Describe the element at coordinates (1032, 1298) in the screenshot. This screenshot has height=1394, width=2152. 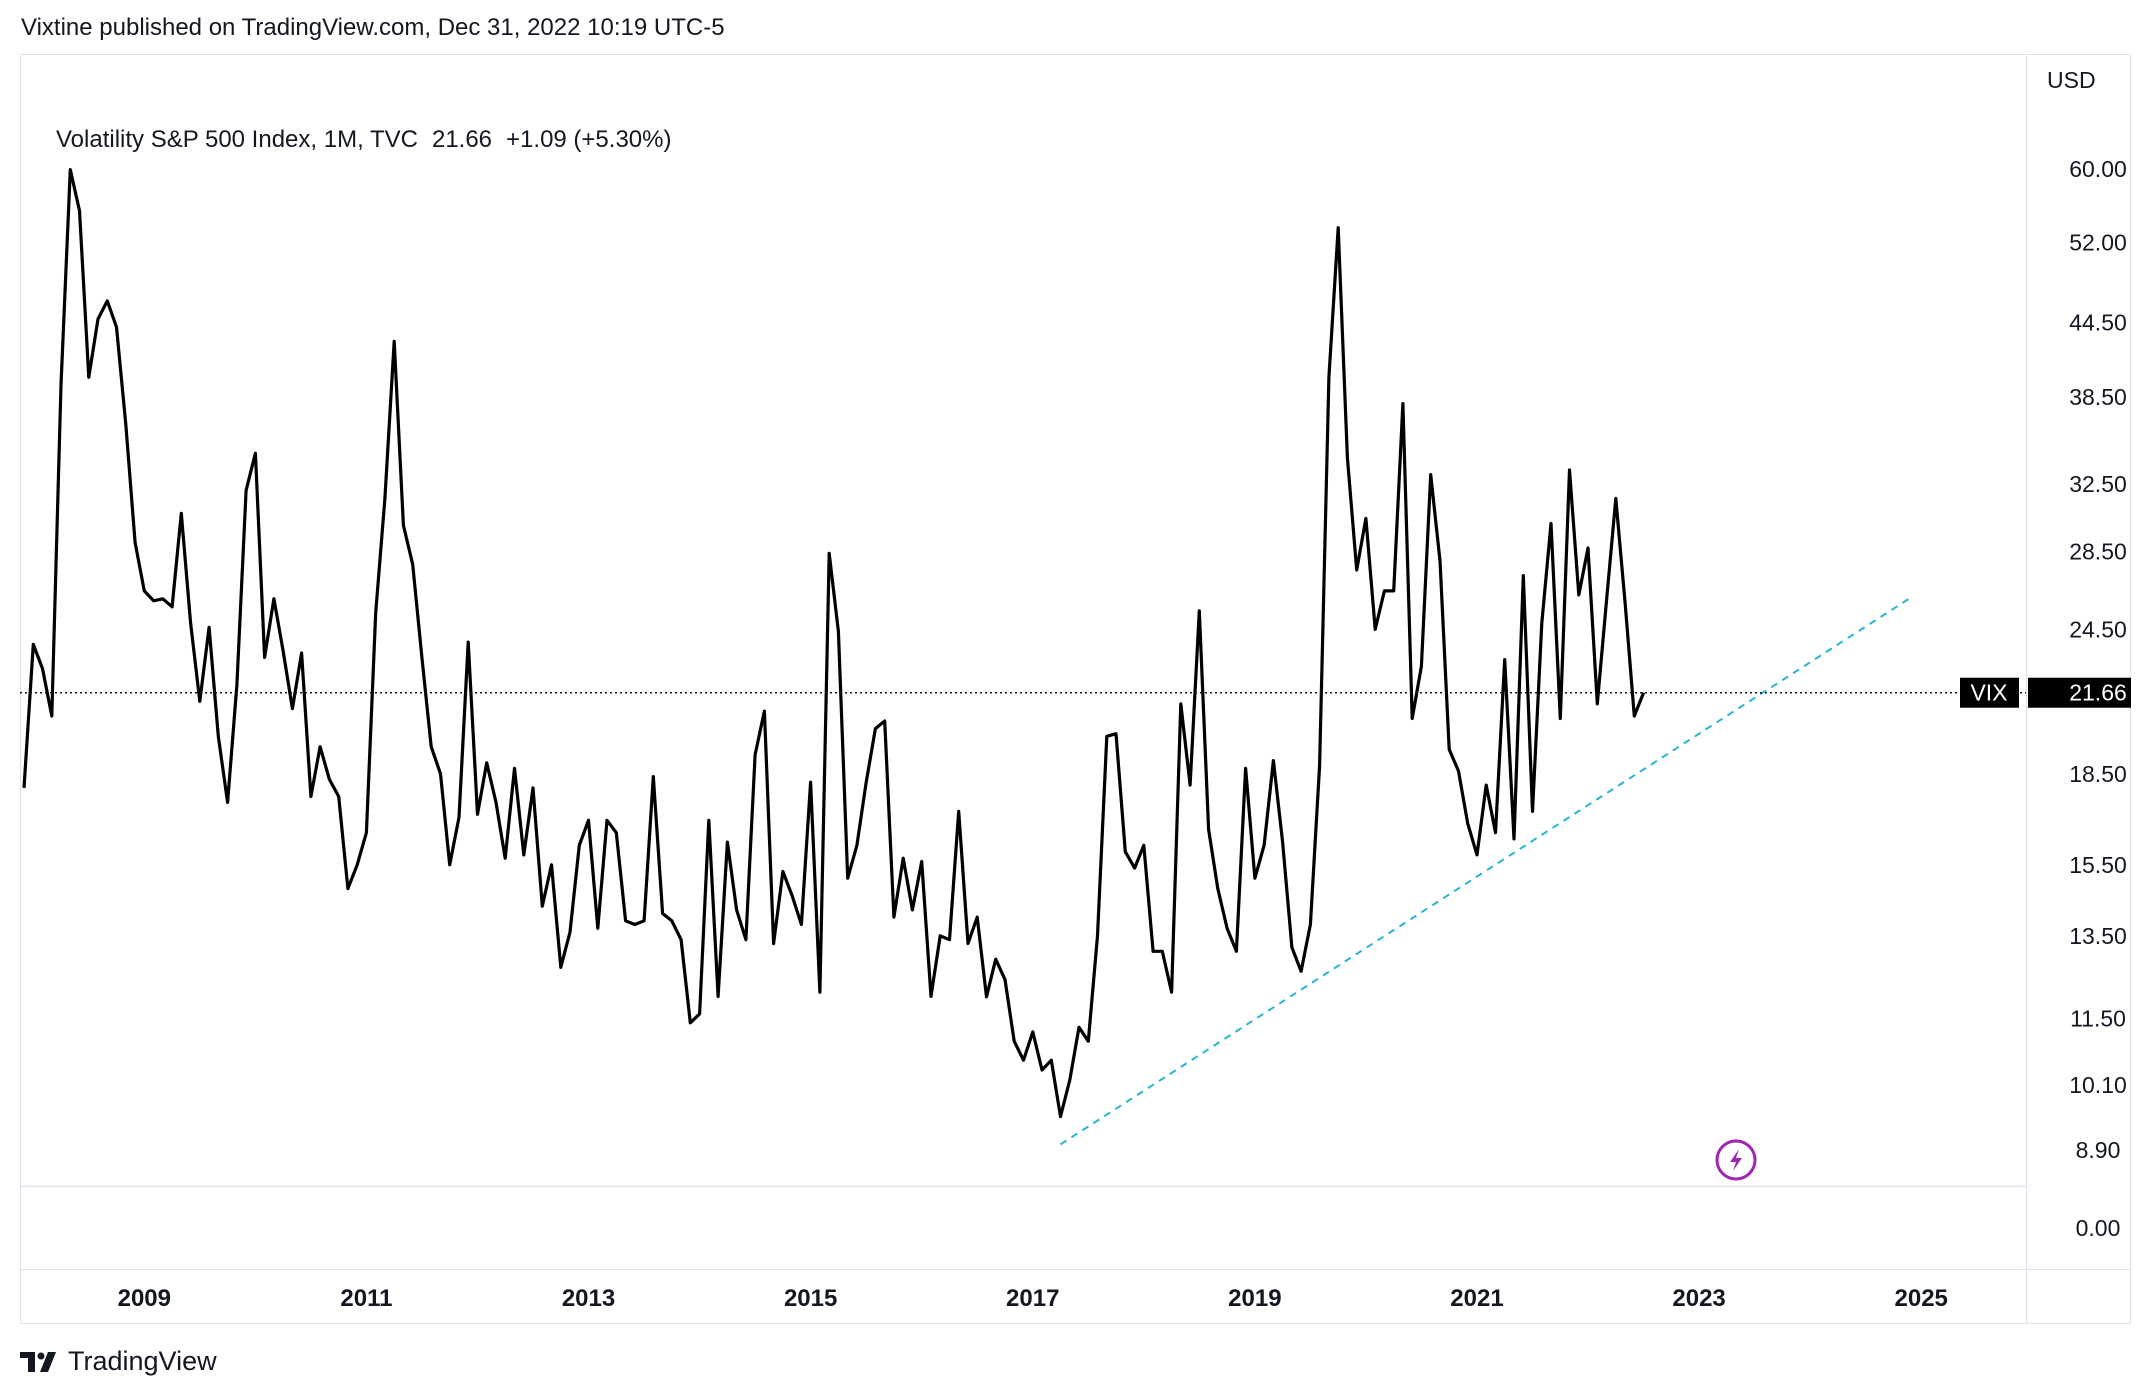
I see `x-tick-label: 2017` at that location.